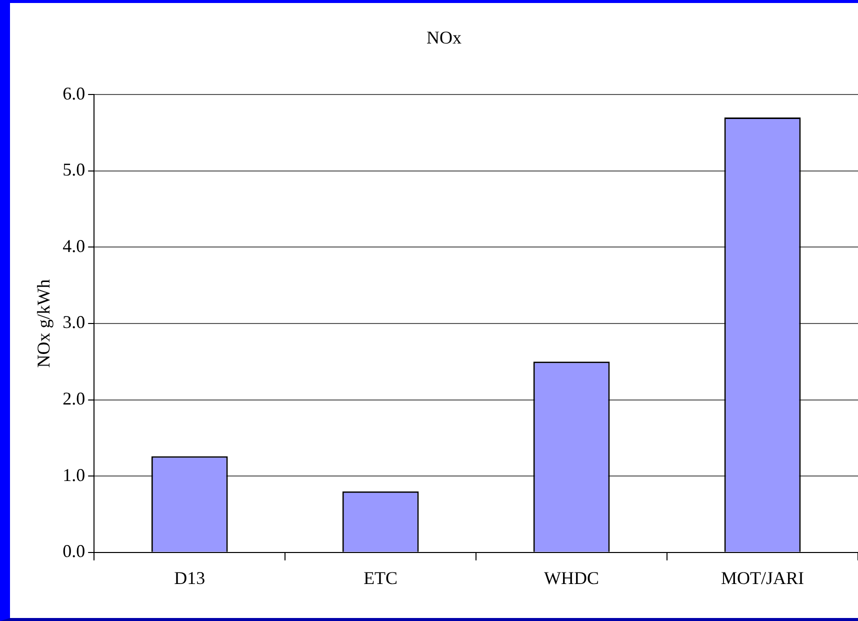 The height and width of the screenshot is (621, 858). I want to click on y-tick-label: 2.0, so click(74, 398).